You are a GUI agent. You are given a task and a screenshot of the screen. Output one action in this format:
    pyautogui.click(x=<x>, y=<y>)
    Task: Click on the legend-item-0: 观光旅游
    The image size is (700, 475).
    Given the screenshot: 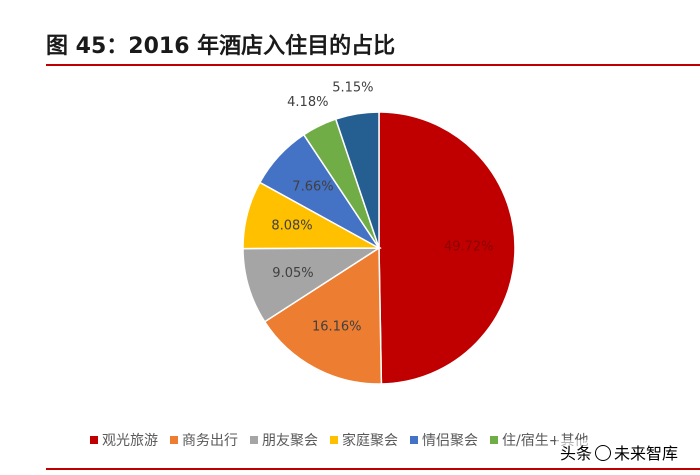 What is the action you would take?
    pyautogui.click(x=124, y=440)
    